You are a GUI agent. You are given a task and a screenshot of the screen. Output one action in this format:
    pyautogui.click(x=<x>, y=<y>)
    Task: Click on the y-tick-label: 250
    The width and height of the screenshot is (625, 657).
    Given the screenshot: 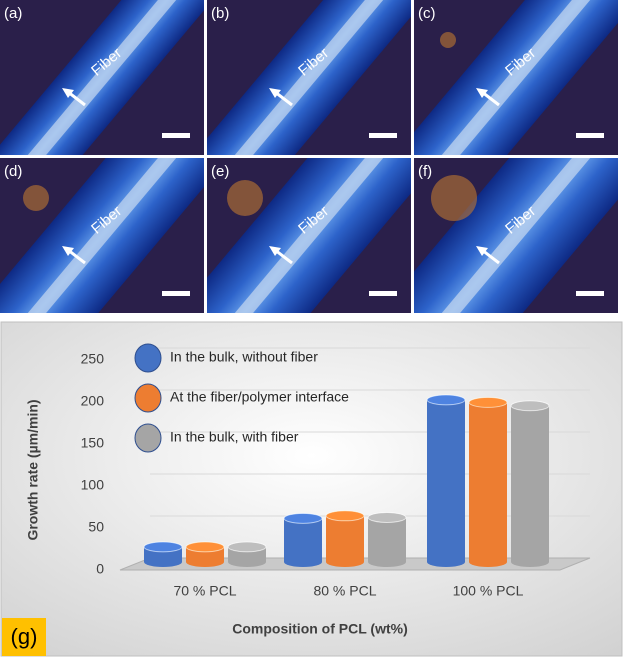 What is the action you would take?
    pyautogui.click(x=93, y=359)
    